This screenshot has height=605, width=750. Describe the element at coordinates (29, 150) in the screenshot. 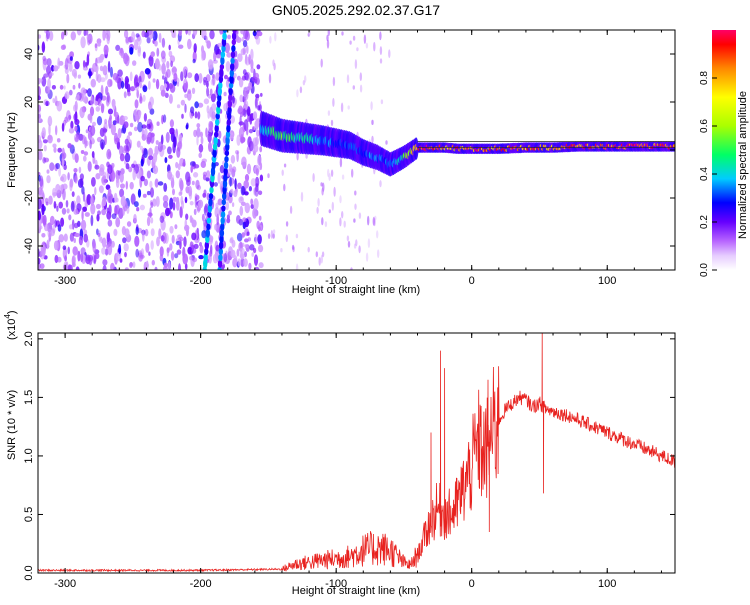

I see `y-tick-label: 0` at that location.